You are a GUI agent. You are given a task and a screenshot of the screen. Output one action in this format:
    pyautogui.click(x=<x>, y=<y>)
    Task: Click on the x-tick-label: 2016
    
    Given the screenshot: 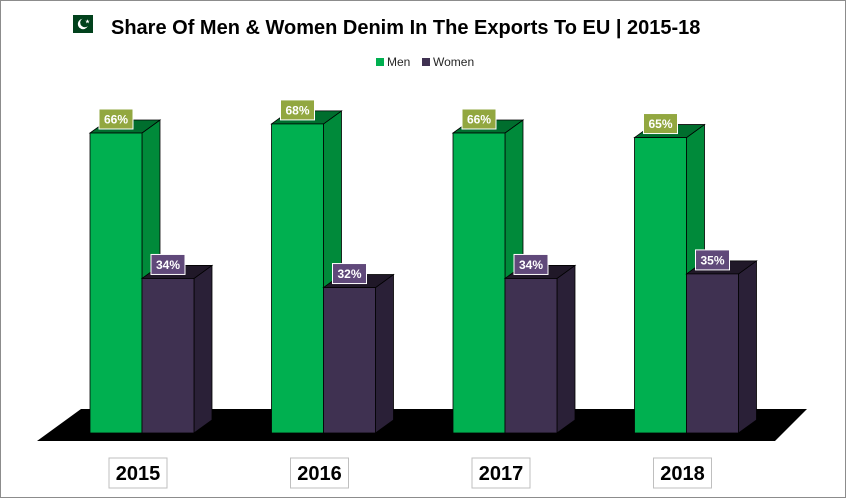 What is the action you would take?
    pyautogui.click(x=319, y=474)
    